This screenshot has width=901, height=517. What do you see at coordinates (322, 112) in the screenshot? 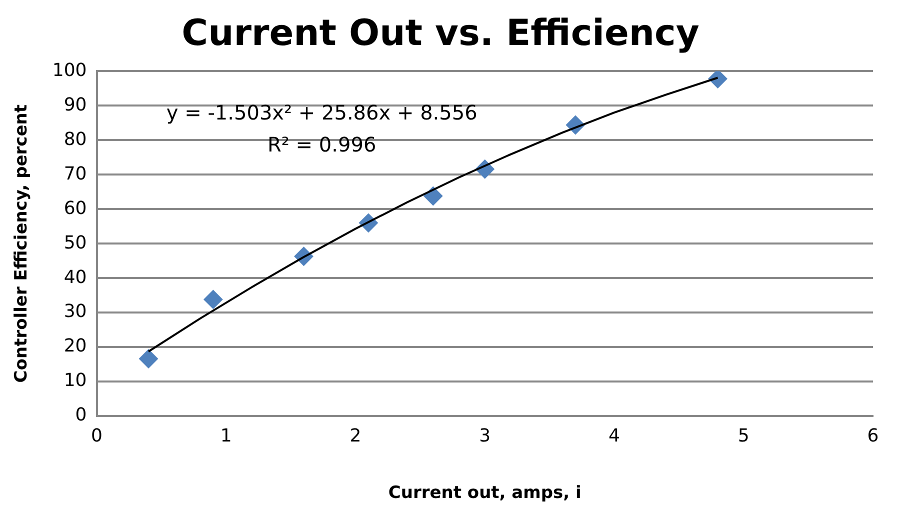
I see `annotation: y = -1.503x² + 25.86x + 8.556` at bounding box center [322, 112].